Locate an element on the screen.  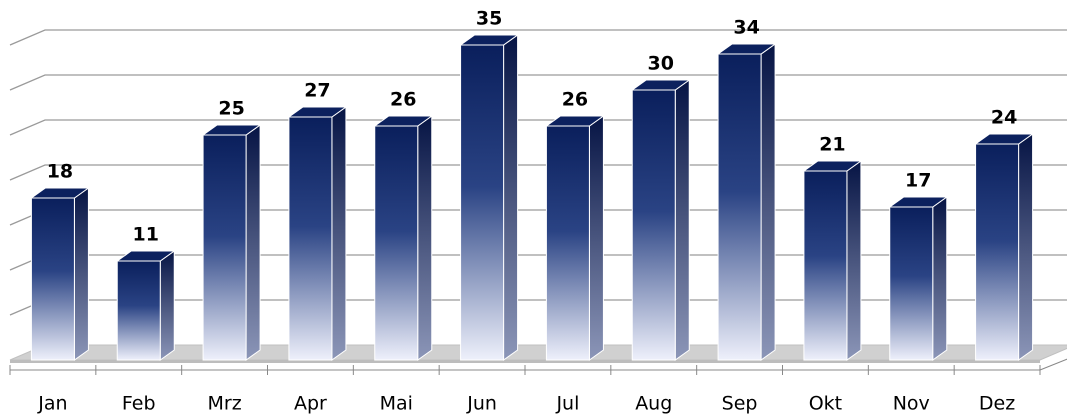
x-tick-label: Mai is located at coordinates (396, 404).